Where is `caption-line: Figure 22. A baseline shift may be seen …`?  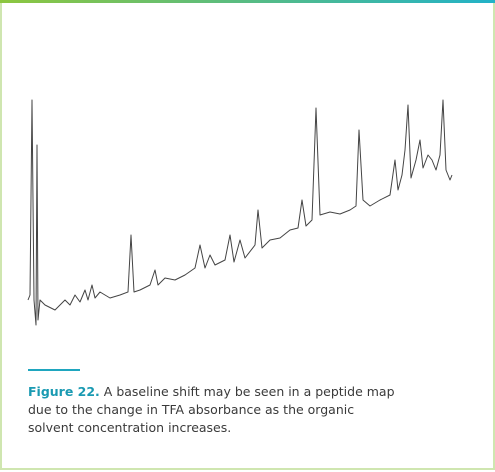 caption-line: Figure 22. A baseline shift may be seen … is located at coordinates (248, 392).